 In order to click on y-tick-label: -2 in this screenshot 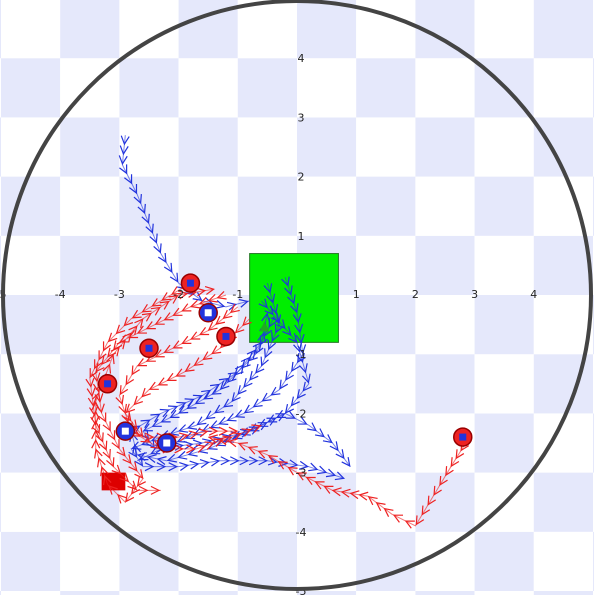, I will do `click(301, 413)`.